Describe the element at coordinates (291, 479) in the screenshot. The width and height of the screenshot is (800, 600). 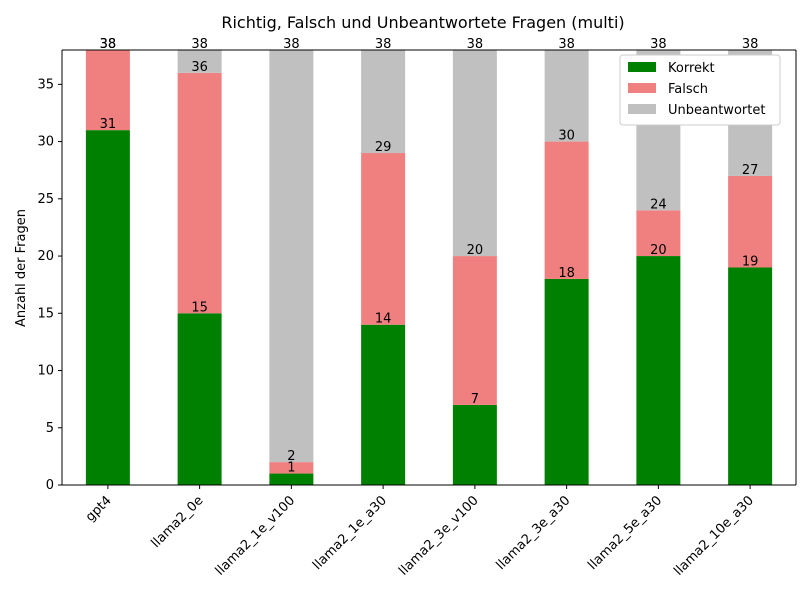
I see `bar-korrekt-llama2_1e_v100` at that location.